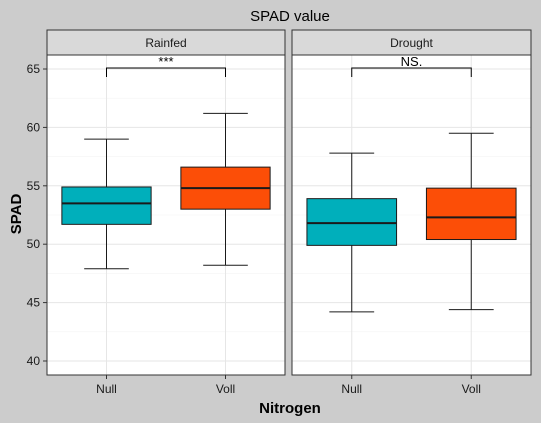 The image size is (541, 423). I want to click on facet-strip-label: Rainfed, so click(165, 43).